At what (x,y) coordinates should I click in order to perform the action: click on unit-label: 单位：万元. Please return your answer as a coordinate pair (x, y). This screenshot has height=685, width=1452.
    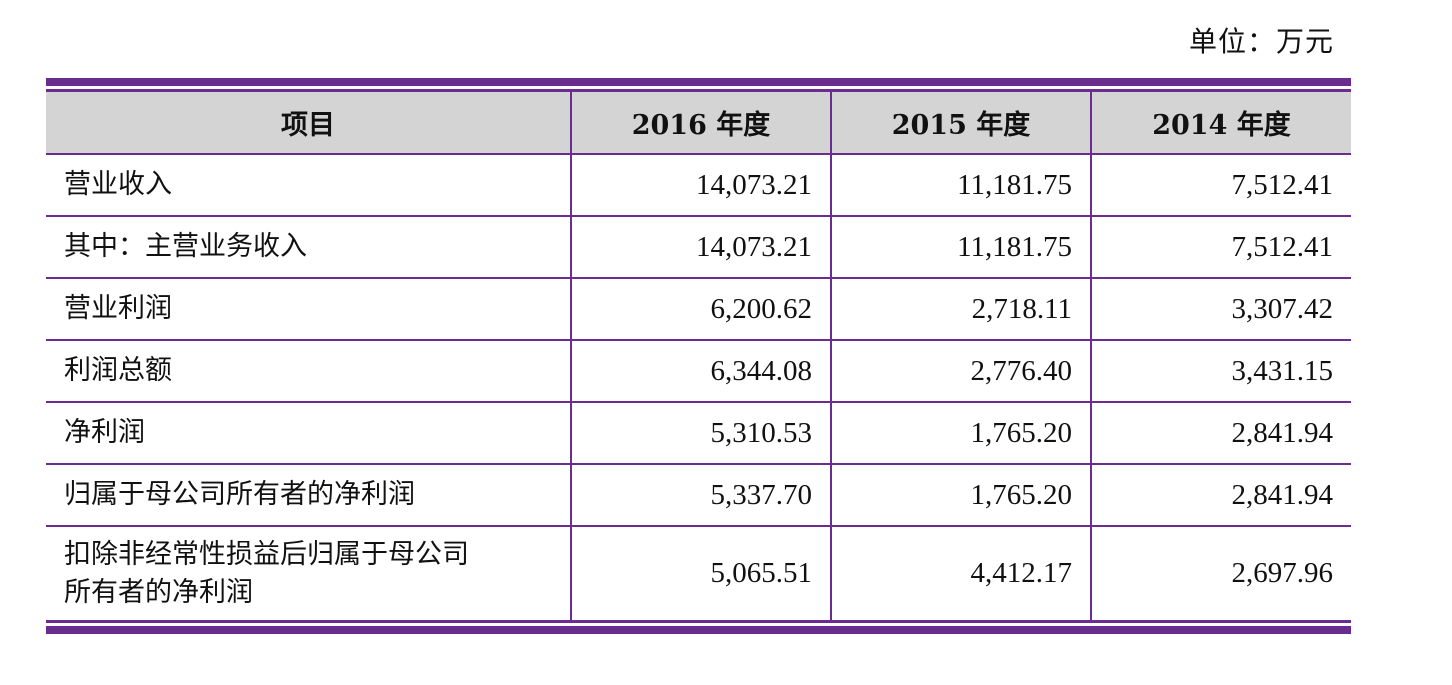
    Looking at the image, I should click on (1261, 41).